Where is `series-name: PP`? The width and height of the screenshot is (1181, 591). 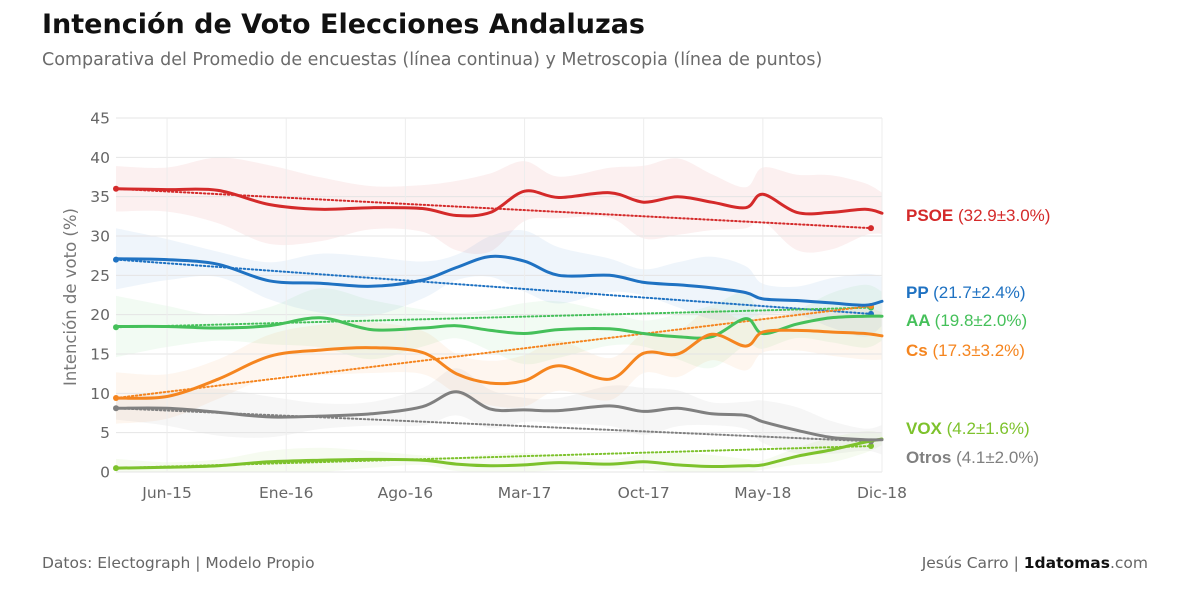 series-name: PP is located at coordinates (919, 292).